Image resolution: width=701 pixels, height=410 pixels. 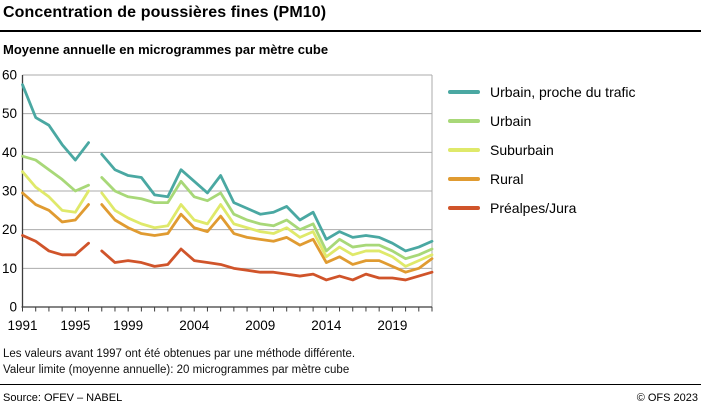 What do you see at coordinates (326, 325) in the screenshot?
I see `x-axis-label: 2014` at bounding box center [326, 325].